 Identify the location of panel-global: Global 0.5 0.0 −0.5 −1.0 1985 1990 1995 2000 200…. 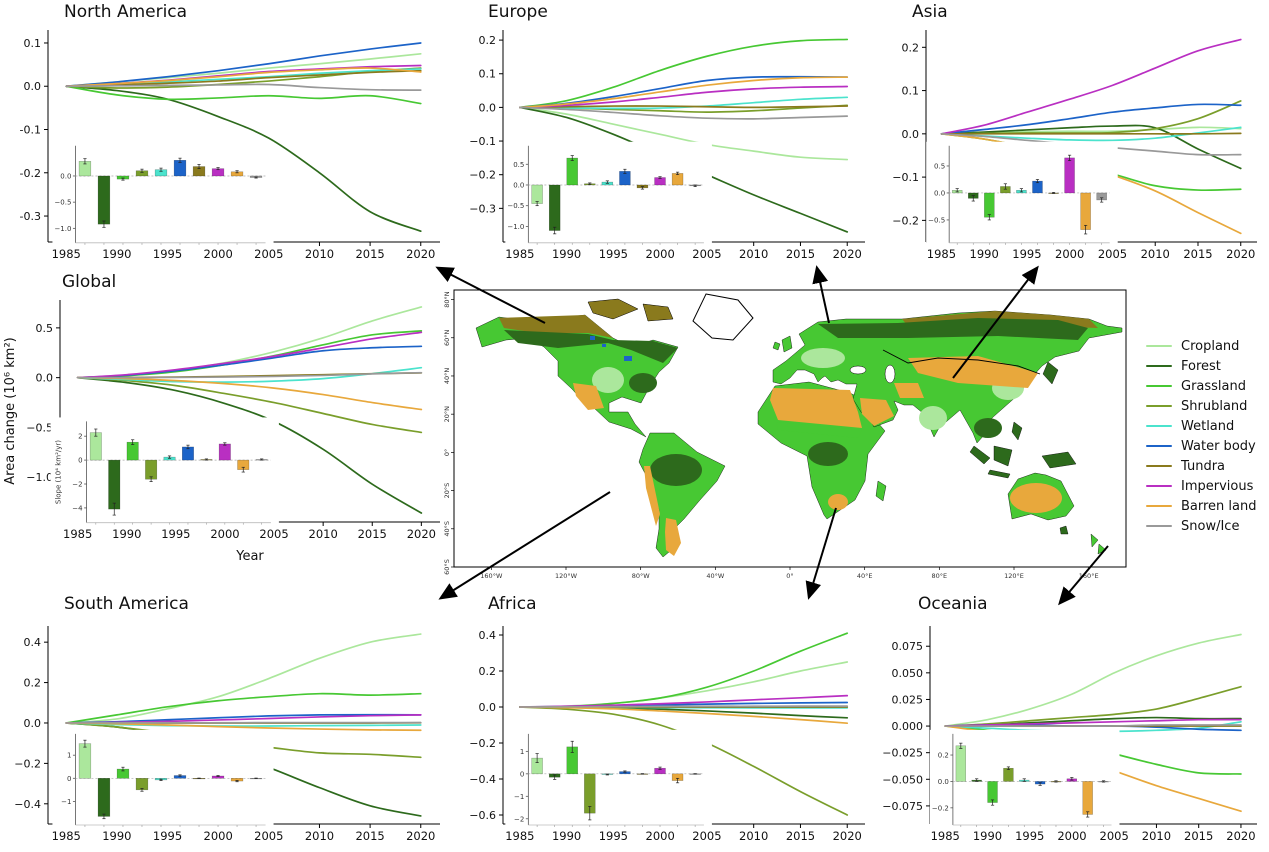
(226, 419).